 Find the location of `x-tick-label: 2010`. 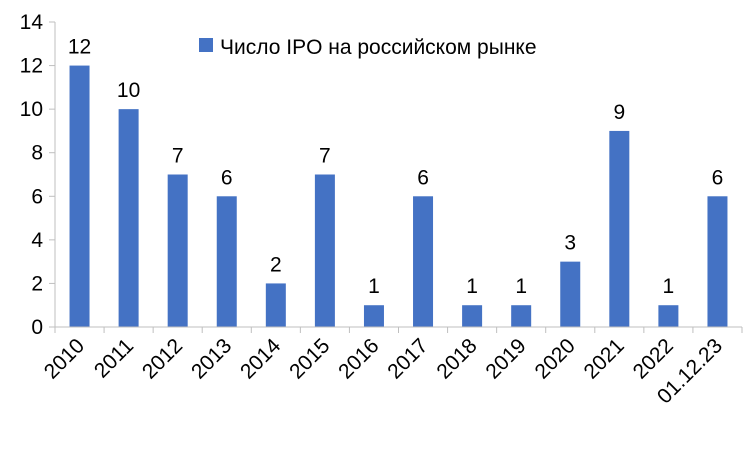

x-tick-label: 2010 is located at coordinates (64, 358).